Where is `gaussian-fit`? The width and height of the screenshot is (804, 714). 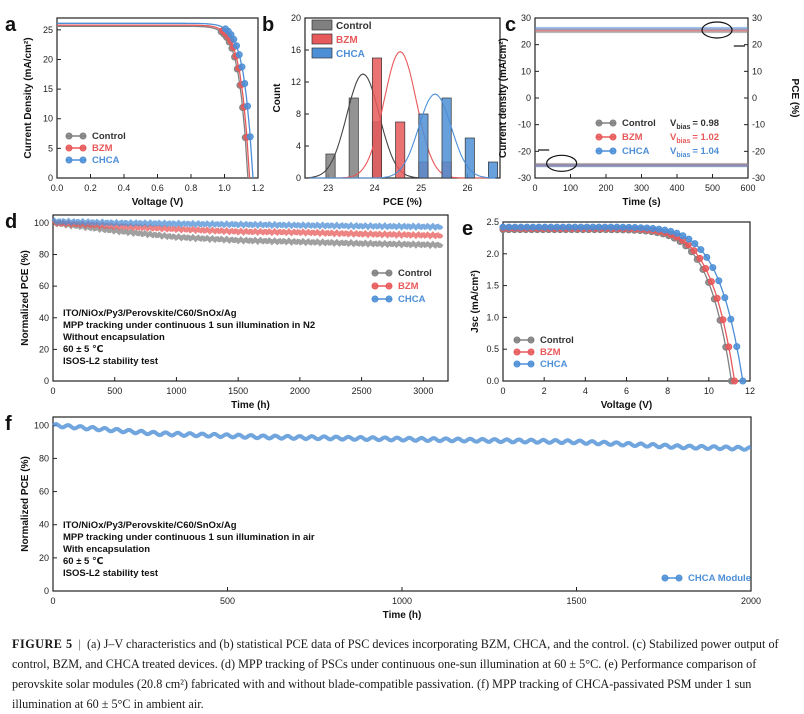
gaussian-fit is located at coordinates (402, 136).